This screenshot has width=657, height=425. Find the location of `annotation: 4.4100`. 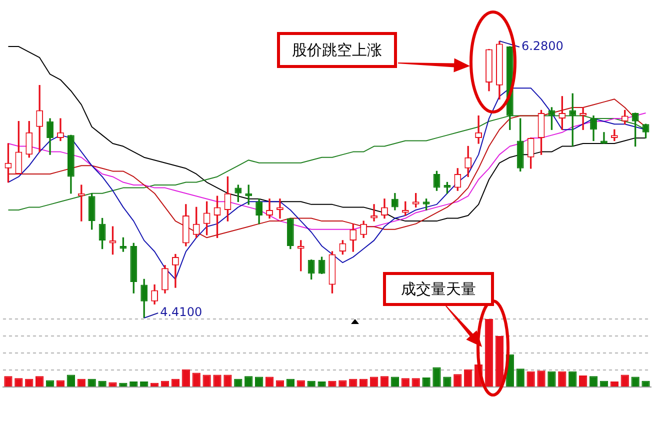

annotation: 4.4100 is located at coordinates (181, 312).